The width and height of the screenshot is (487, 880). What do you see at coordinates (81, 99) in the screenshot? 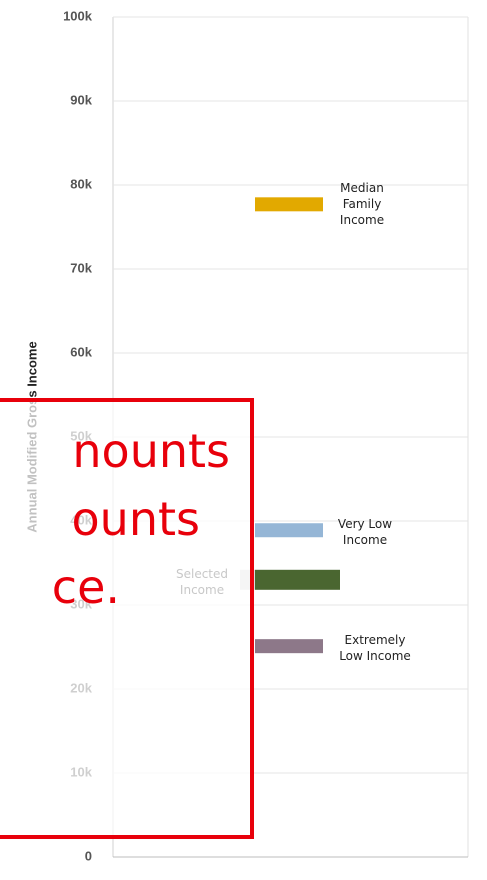
I see `y-tick-label: 90k` at bounding box center [81, 99].